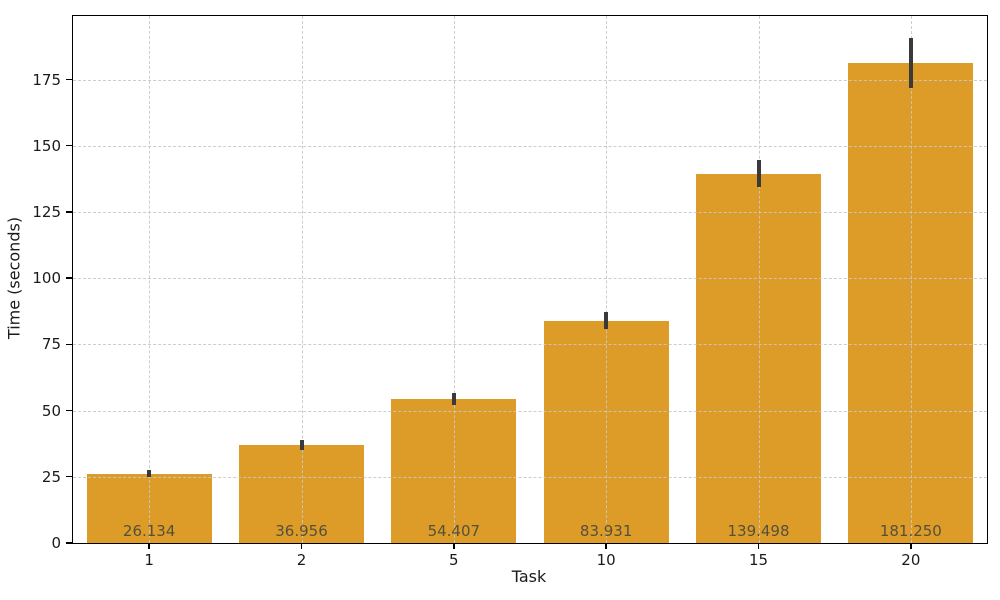 This screenshot has height=600, width=1000. I want to click on x-tick-label: 10, so click(606, 560).